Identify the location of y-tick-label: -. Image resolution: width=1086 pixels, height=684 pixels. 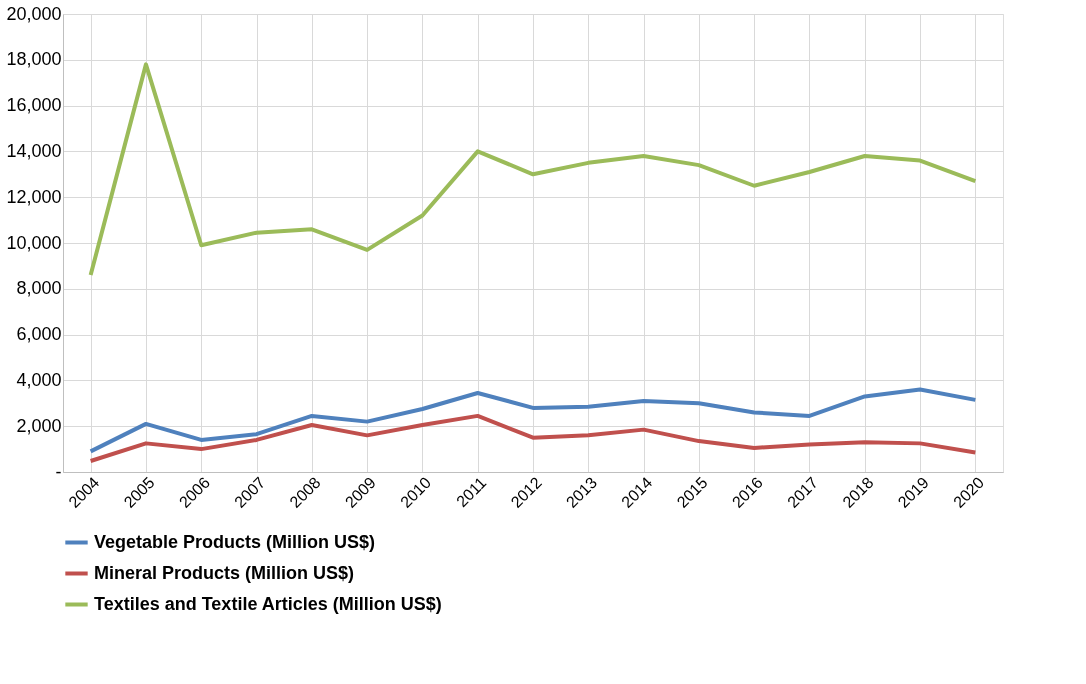
(58, 471).